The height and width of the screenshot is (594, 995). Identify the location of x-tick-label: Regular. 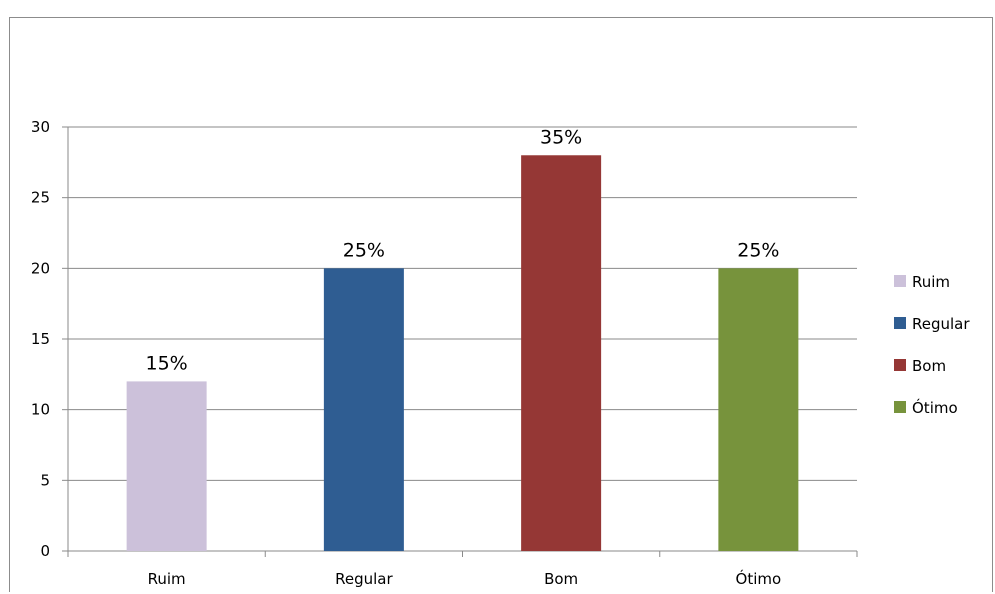
(364, 579).